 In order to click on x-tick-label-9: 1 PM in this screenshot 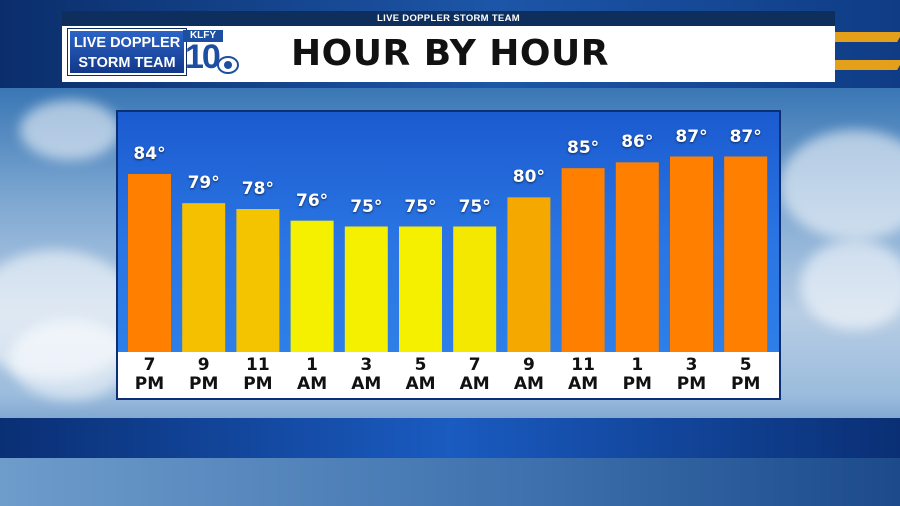, I will do `click(637, 375)`.